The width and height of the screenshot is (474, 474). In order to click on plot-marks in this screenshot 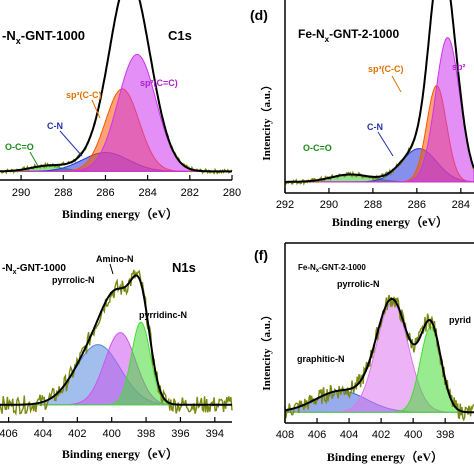, I will do `click(379, 358)`.